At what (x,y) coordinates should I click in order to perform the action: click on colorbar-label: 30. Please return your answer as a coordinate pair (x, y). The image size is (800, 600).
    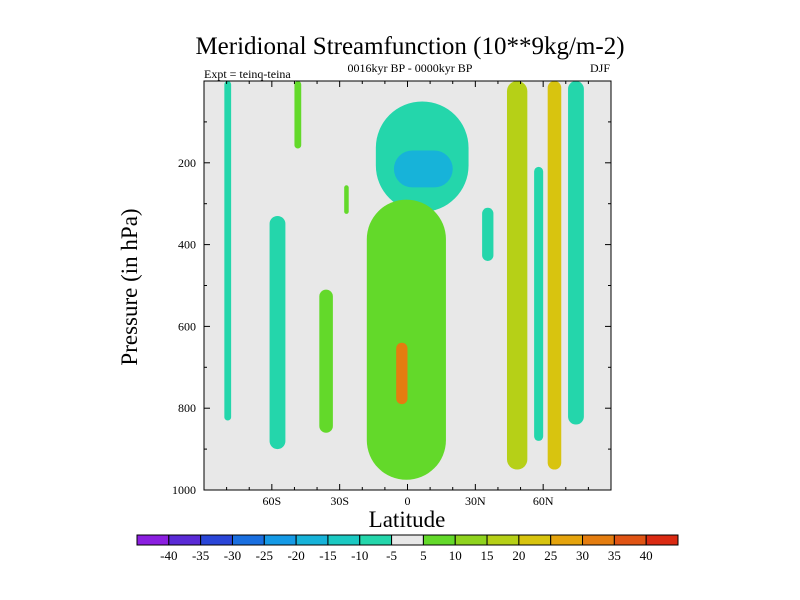
    Looking at the image, I should click on (582, 555).